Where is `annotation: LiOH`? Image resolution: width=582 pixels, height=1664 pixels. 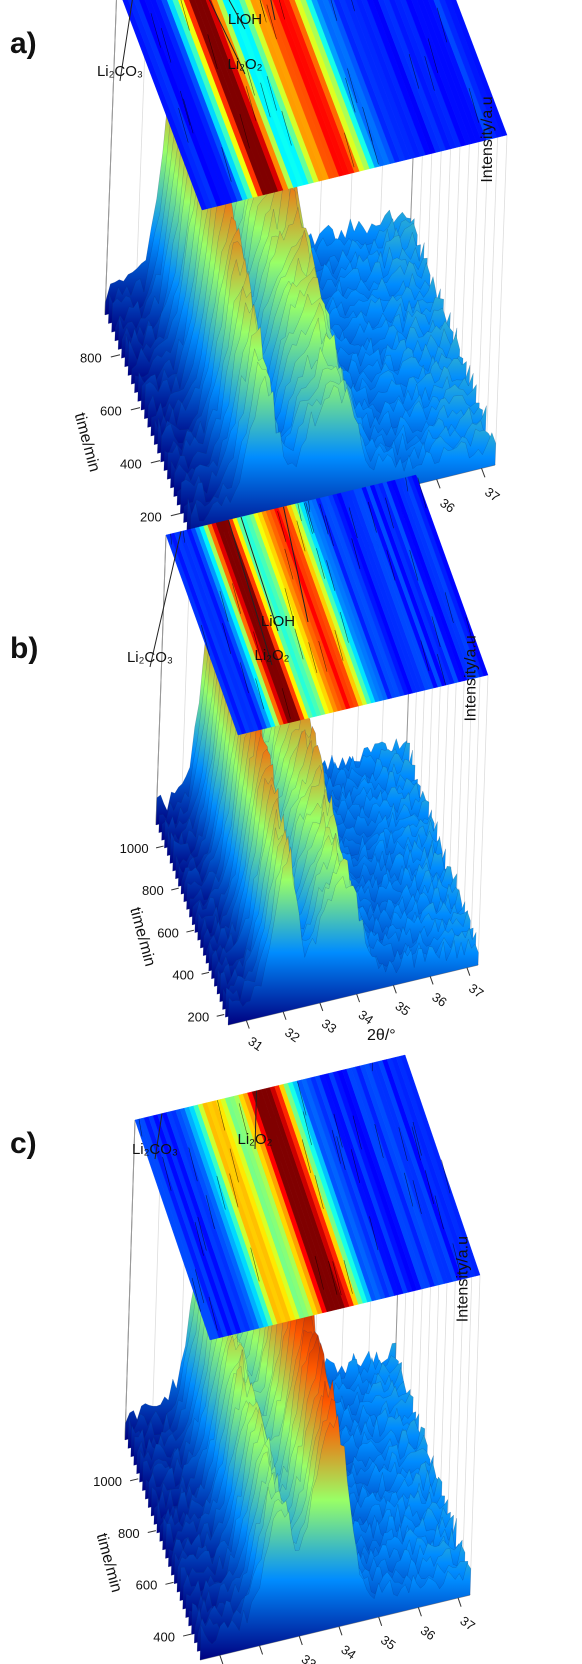 annotation: LiOH is located at coordinates (245, 19).